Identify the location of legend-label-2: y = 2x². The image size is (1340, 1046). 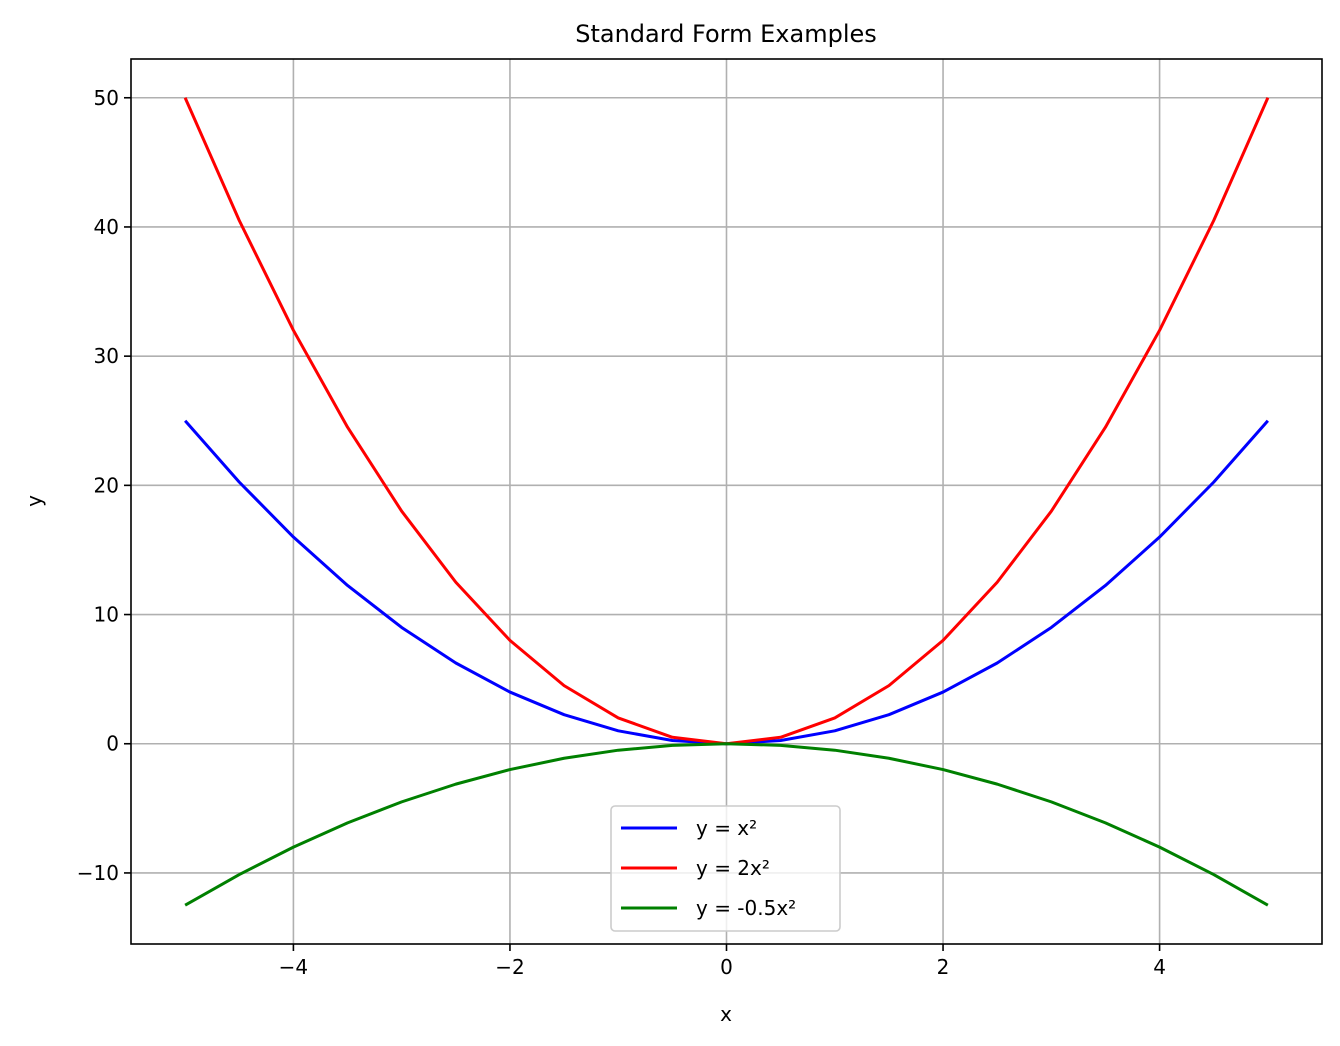
(733, 868).